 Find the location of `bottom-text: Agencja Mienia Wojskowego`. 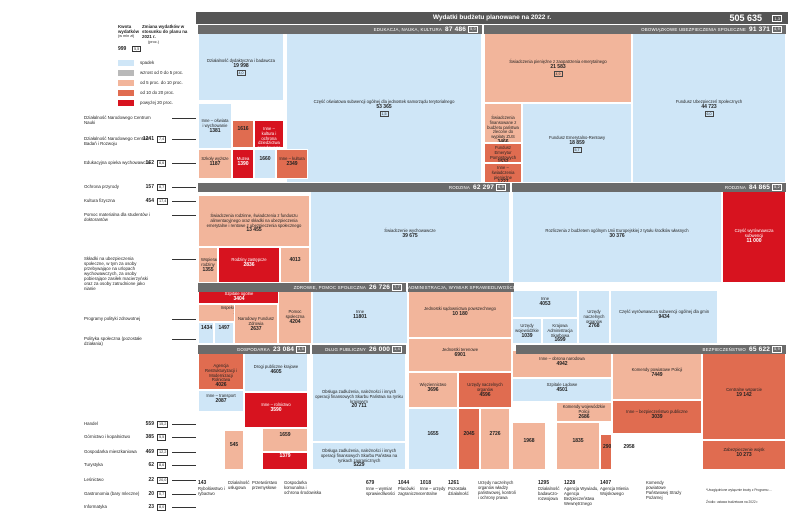

bottom-text: Agencja Mienia Wojskowego is located at coordinates (614, 491).